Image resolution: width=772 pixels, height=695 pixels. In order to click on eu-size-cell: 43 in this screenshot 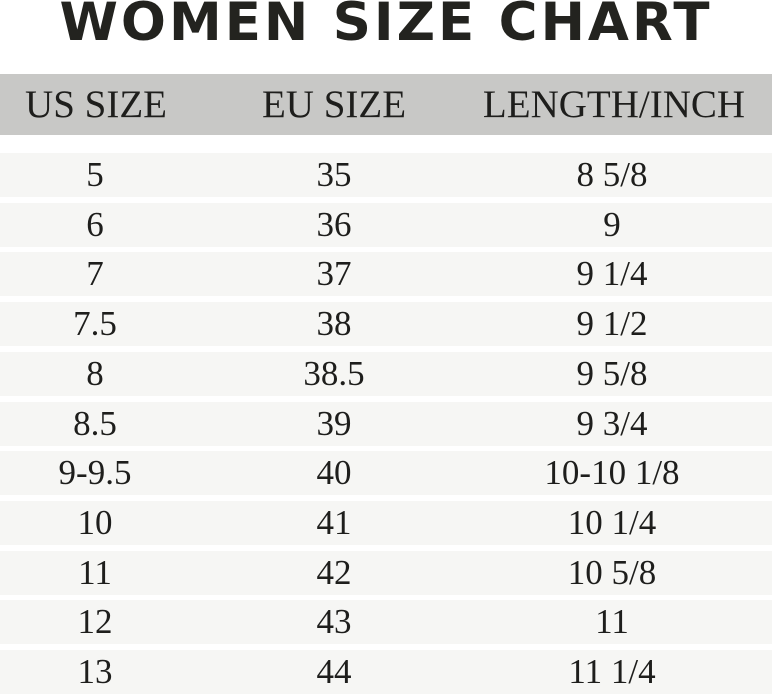, I will do `click(334, 622)`.